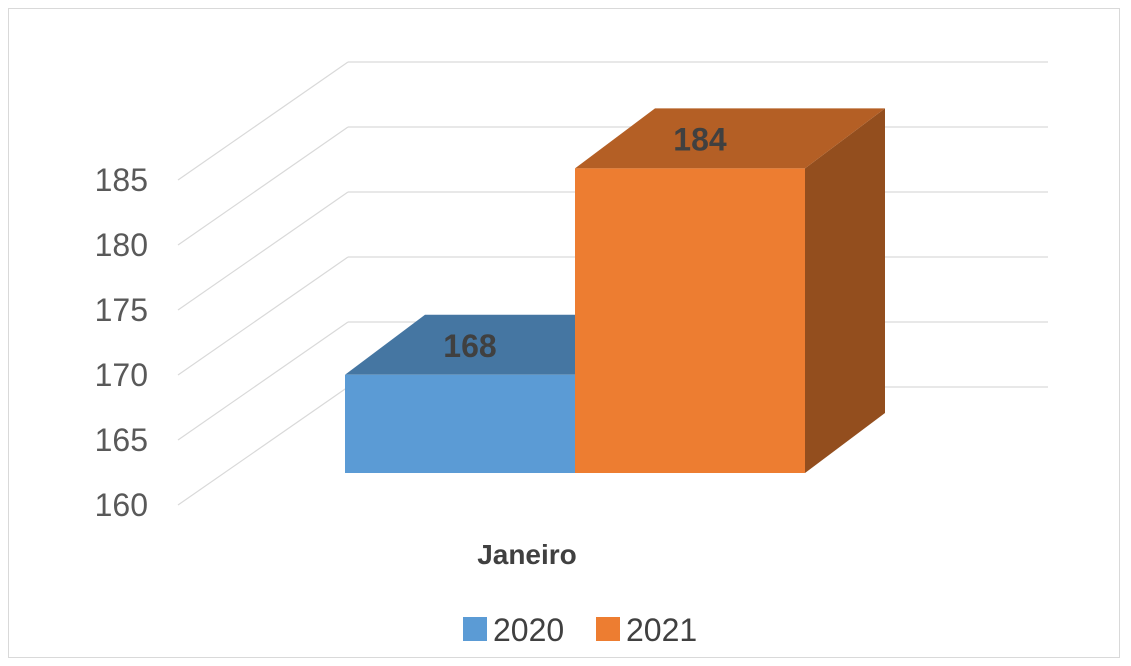 The width and height of the screenshot is (1131, 666). Describe the element at coordinates (700, 139) in the screenshot. I see `data-label: 184` at that location.